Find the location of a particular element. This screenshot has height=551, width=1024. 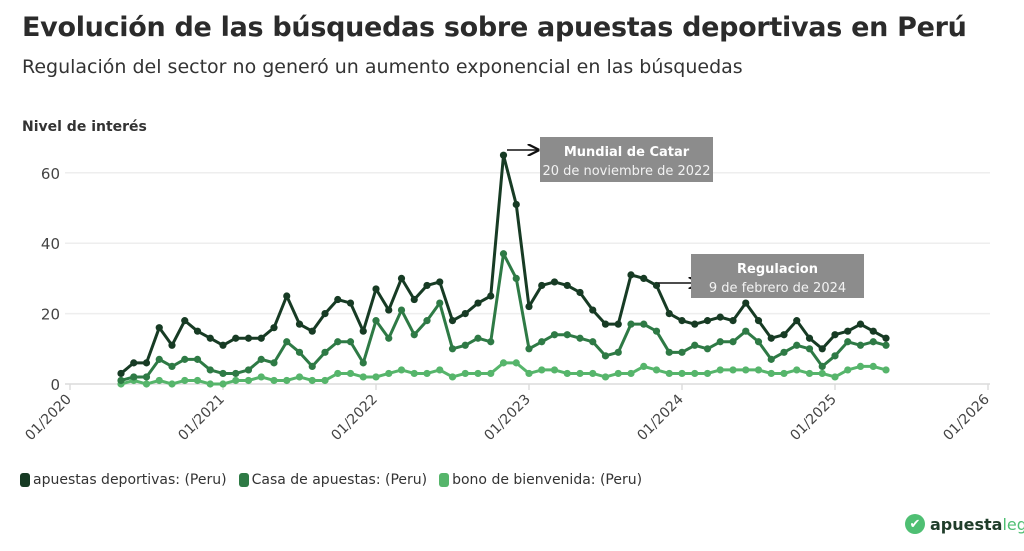

annotation-text: 9 de febrero de 2024 is located at coordinates (777, 288).